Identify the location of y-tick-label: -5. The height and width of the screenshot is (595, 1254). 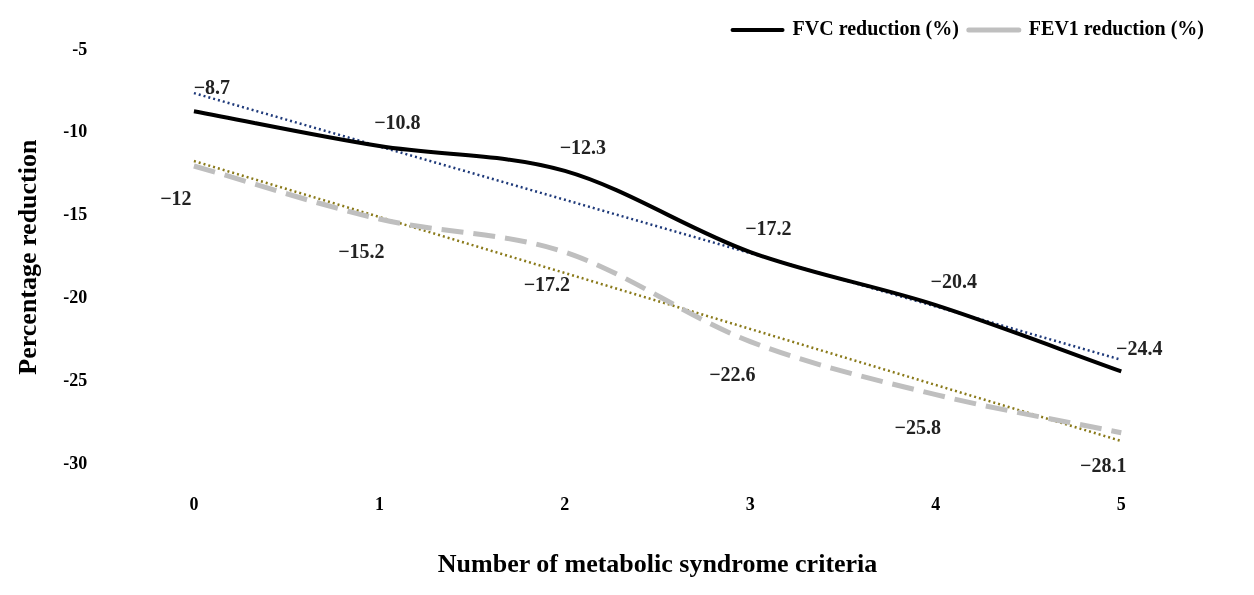
(80, 48).